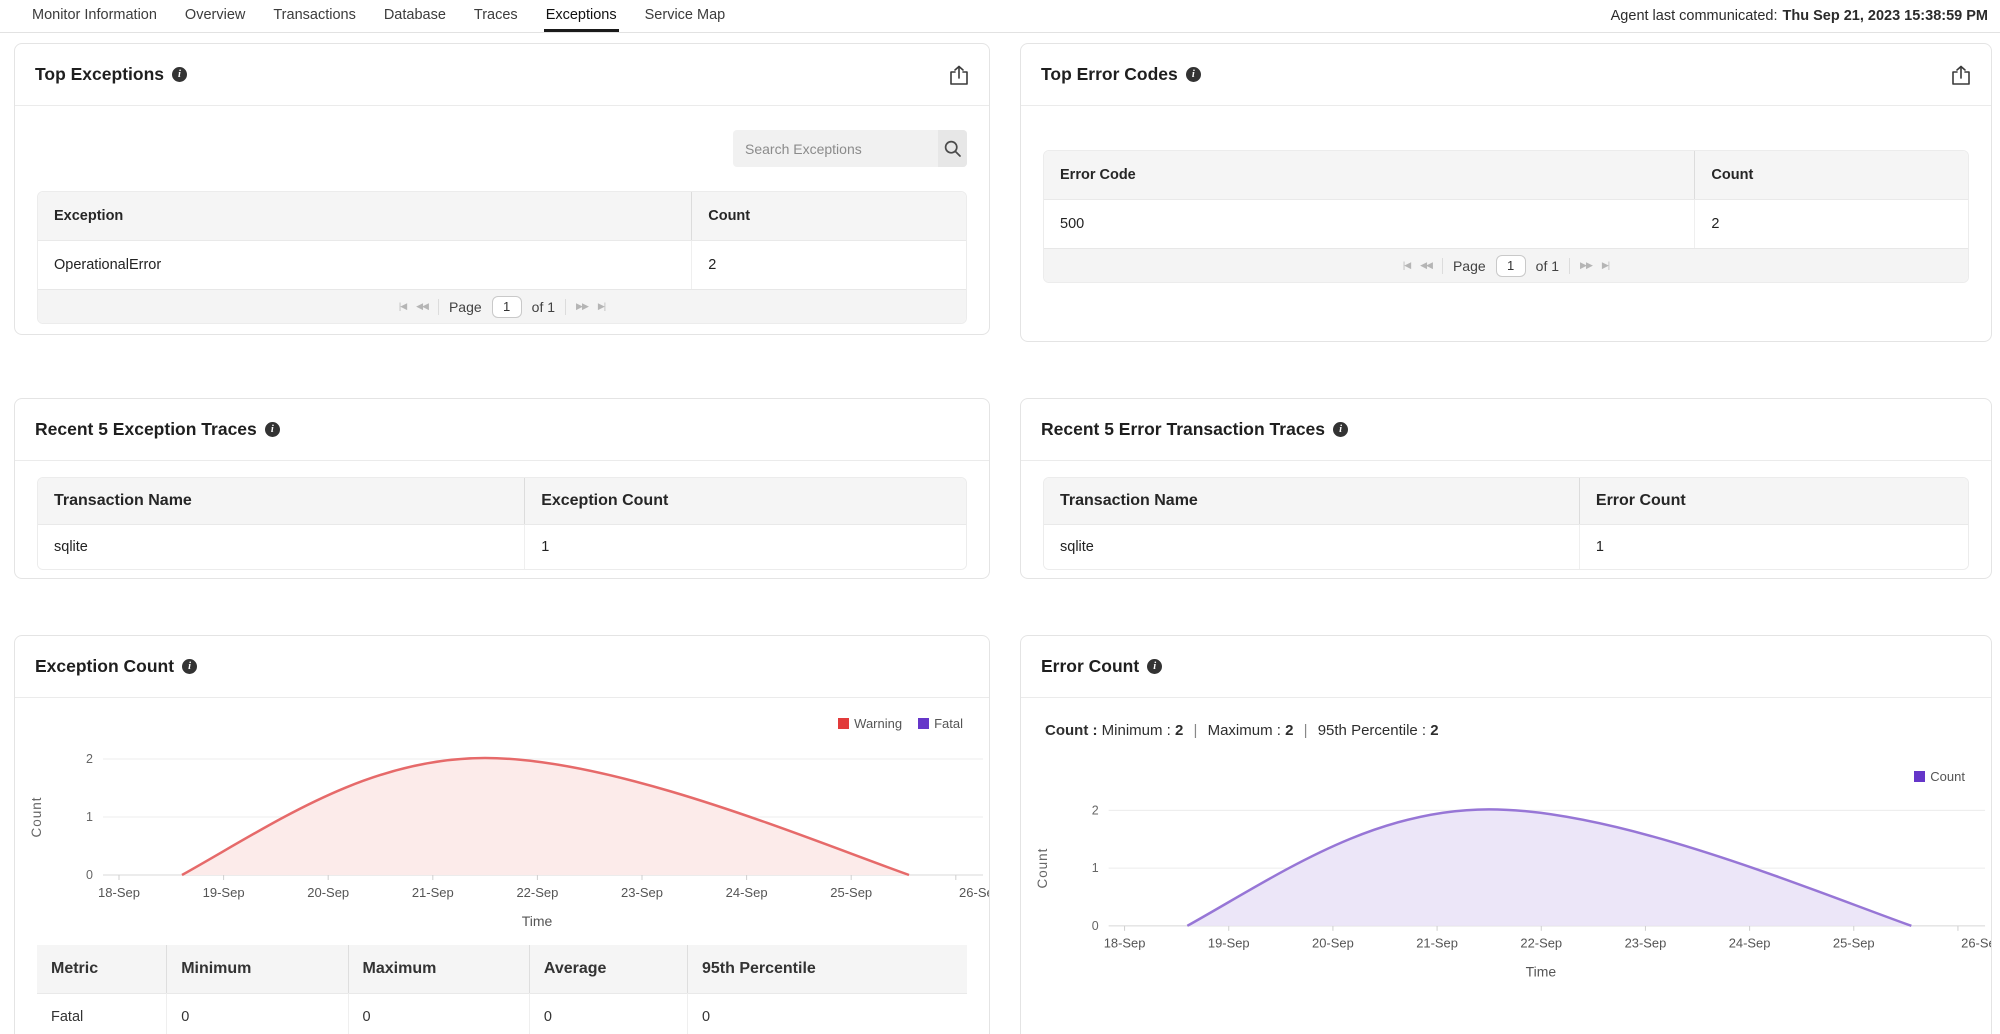 Image resolution: width=2000 pixels, height=1034 pixels. I want to click on table-header-row: Transaction Name Error Count, so click(1506, 501).